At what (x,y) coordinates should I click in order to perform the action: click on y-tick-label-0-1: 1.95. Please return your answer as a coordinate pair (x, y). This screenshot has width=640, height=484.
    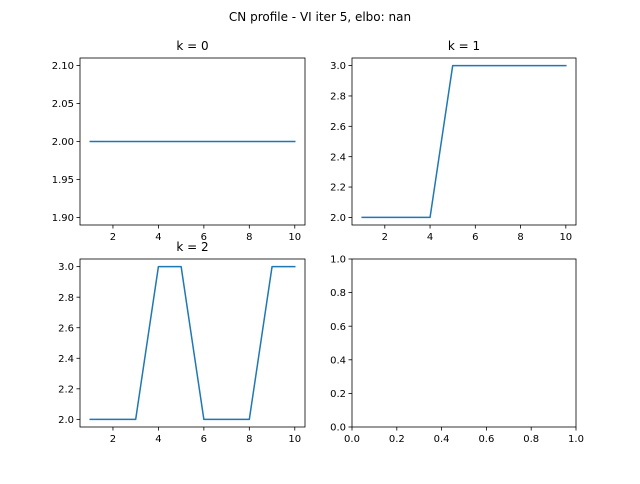
    Looking at the image, I should click on (63, 180).